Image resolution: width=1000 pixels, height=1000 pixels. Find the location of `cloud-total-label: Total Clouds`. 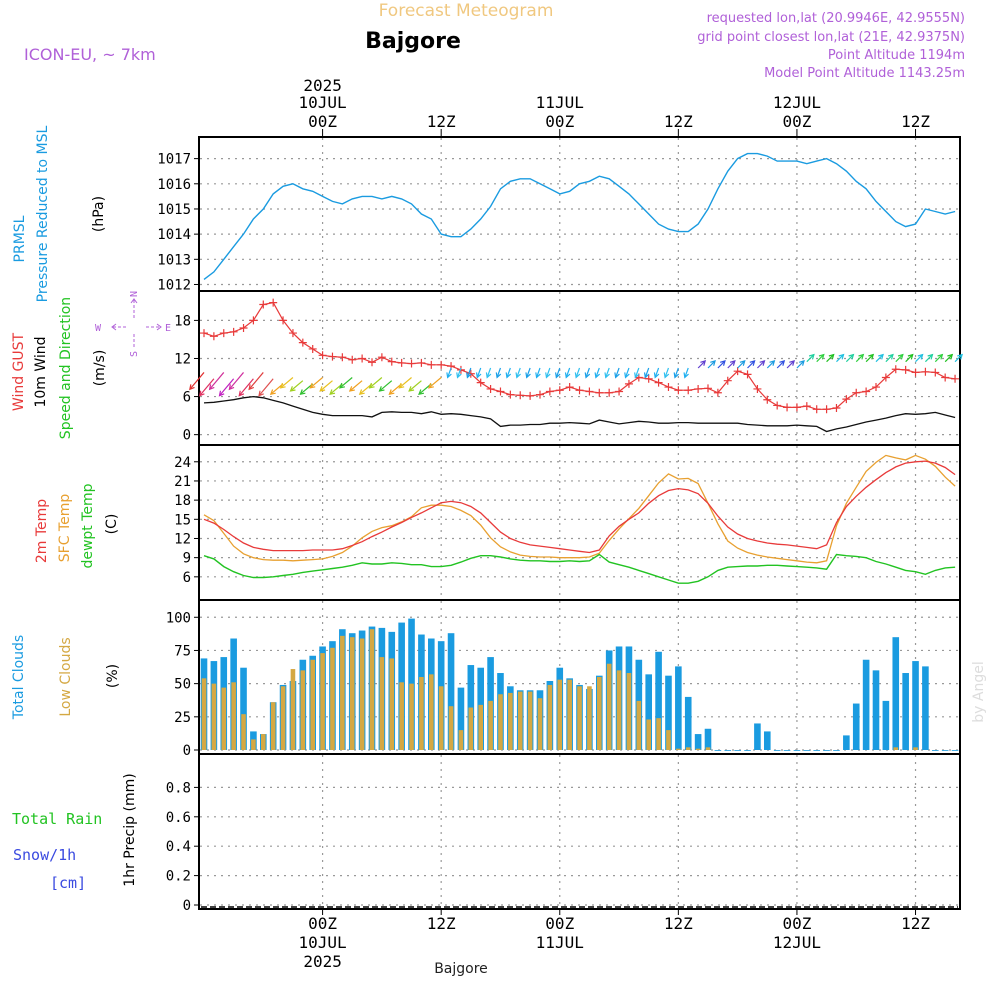

cloud-total-label: Total Clouds is located at coordinates (19, 677).